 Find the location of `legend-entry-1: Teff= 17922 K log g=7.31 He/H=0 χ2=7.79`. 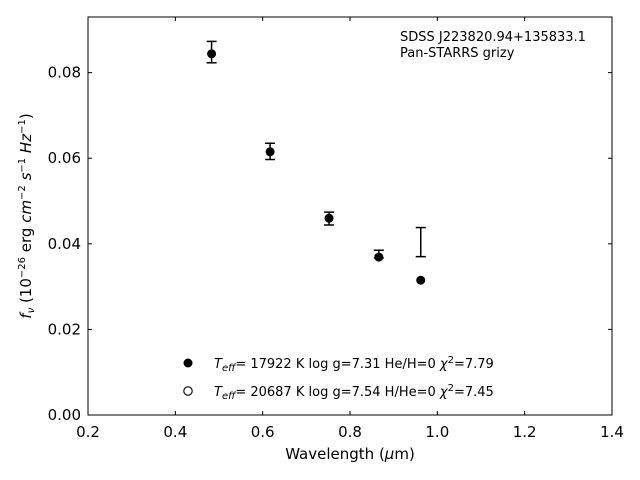

legend-entry-1: Teff= 17922 K log g=7.31 He/H=0 χ2=7.79 is located at coordinates (354, 364).